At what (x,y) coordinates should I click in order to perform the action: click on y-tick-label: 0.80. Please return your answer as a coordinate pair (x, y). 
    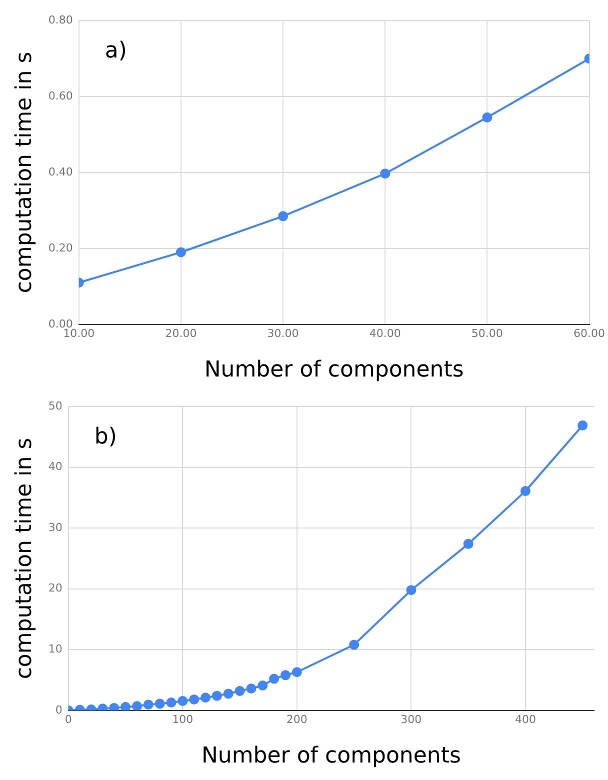
    Looking at the image, I should click on (60, 19).